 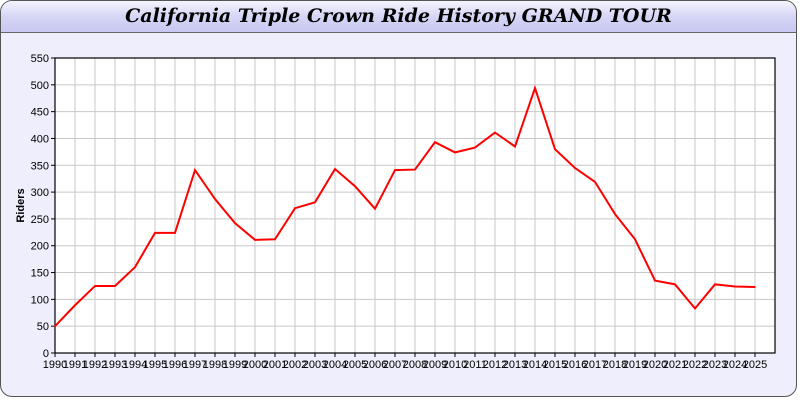 I want to click on data-point-2006, so click(x=375, y=208).